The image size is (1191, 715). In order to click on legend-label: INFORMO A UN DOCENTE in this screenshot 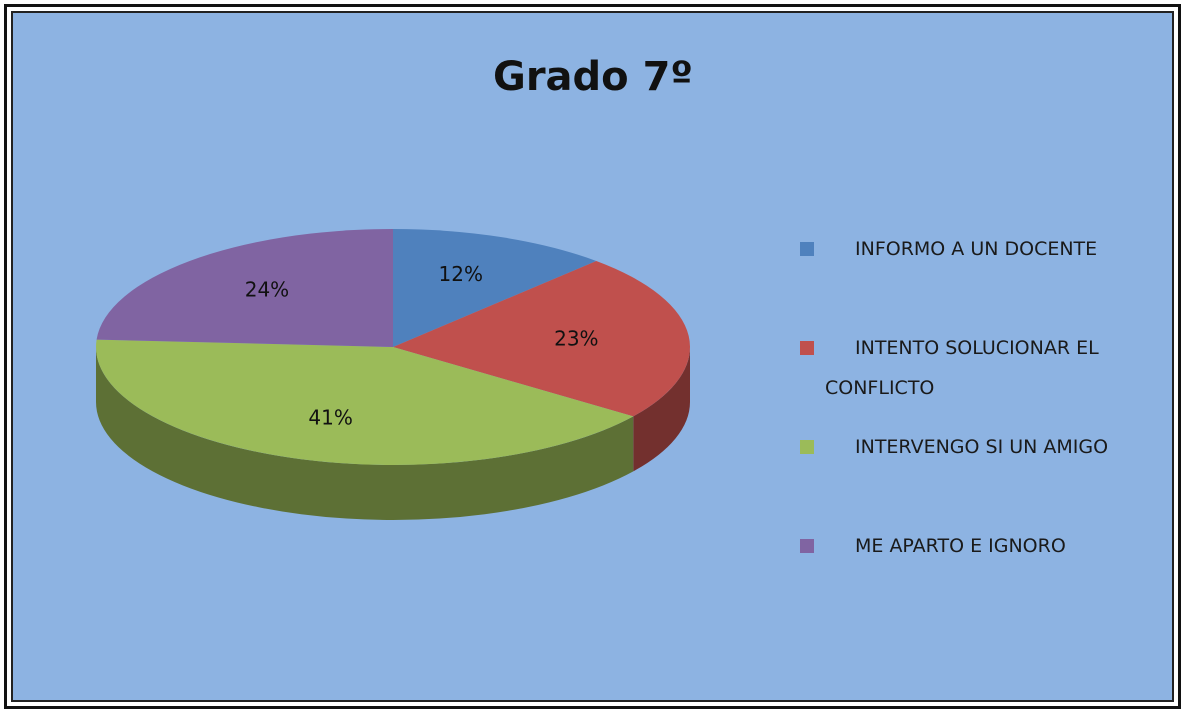, I will do `click(976, 249)`.